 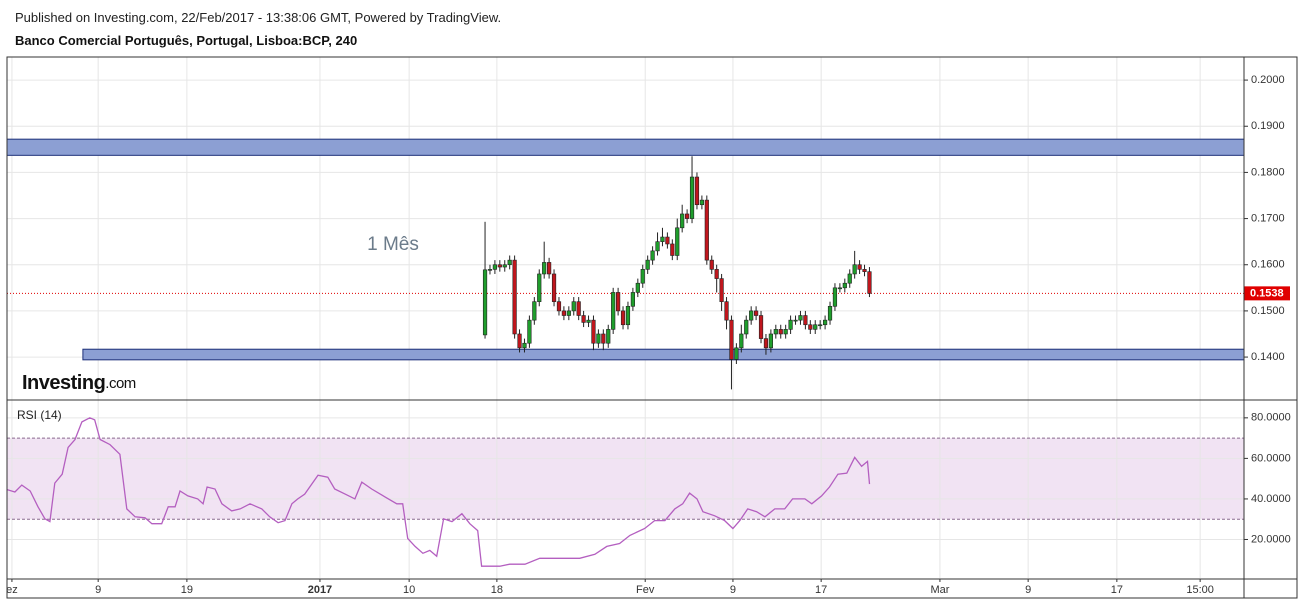 I want to click on y-tick-label: 0.1400, so click(x=1268, y=357).